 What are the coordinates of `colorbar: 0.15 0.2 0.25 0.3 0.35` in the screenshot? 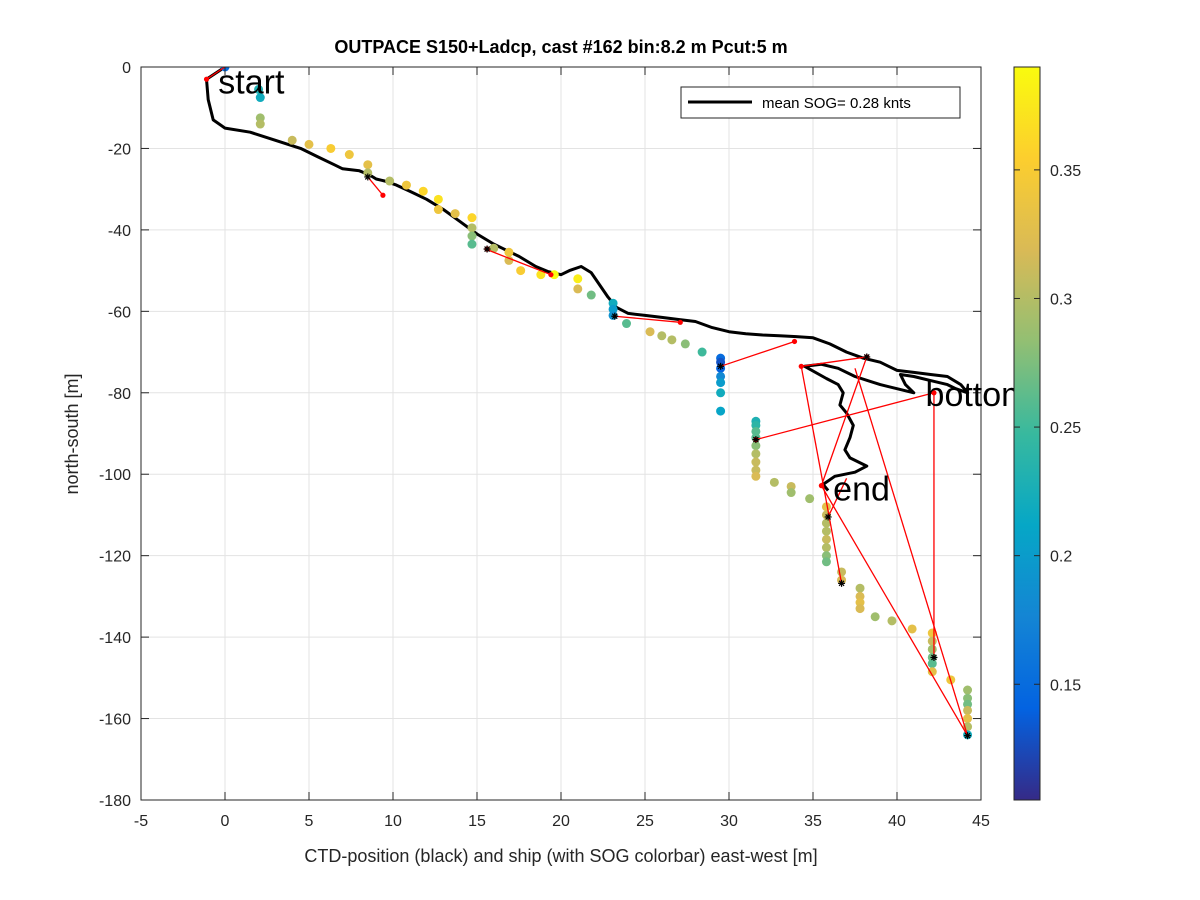 It's located at (1047, 433).